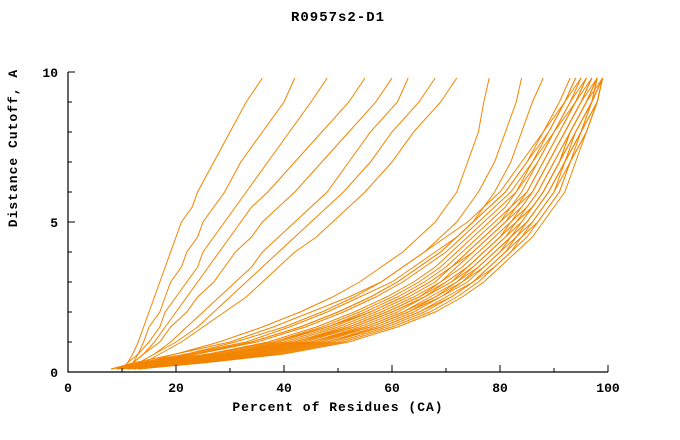 This screenshot has width=680, height=440. What do you see at coordinates (608, 388) in the screenshot?
I see `x-tick-label: 100` at bounding box center [608, 388].